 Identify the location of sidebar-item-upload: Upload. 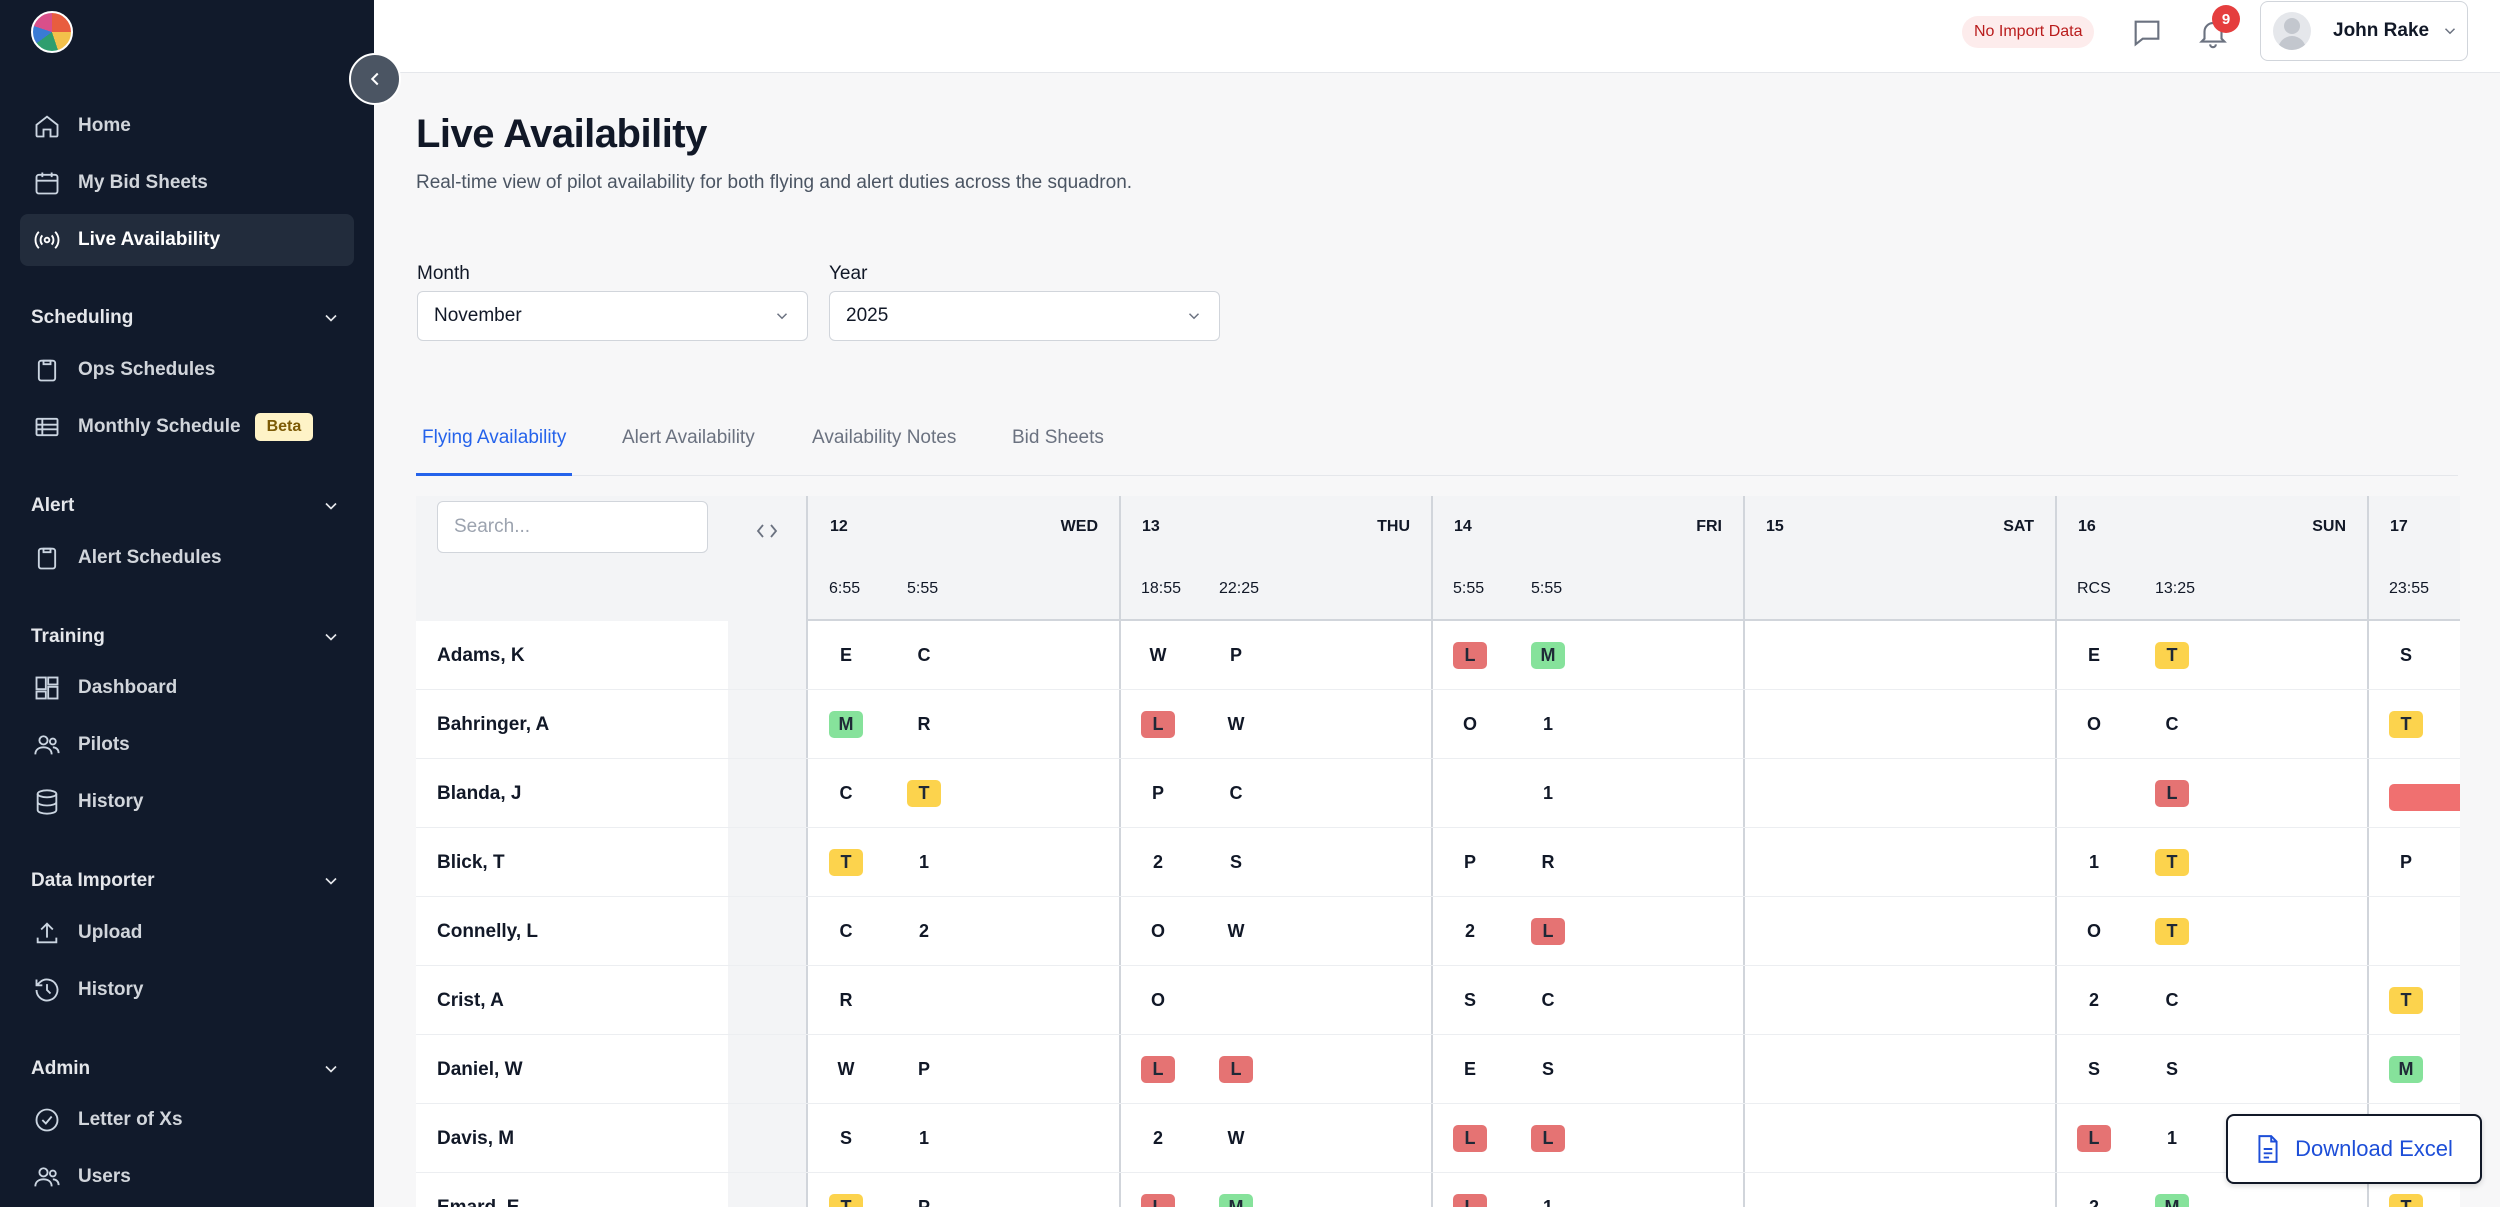
(187, 933).